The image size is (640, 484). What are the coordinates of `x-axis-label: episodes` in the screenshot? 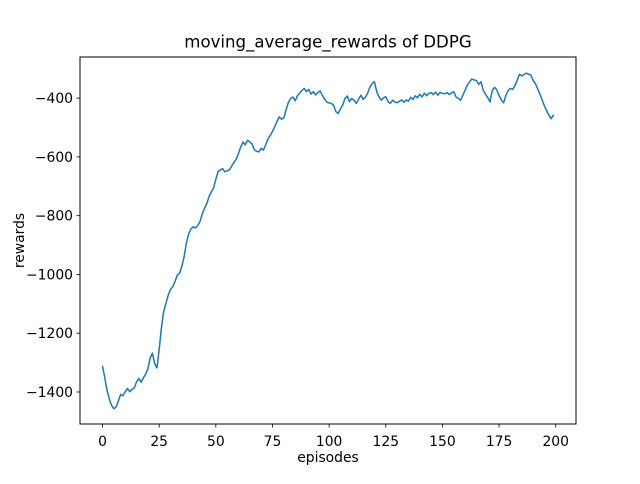 It's located at (328, 458).